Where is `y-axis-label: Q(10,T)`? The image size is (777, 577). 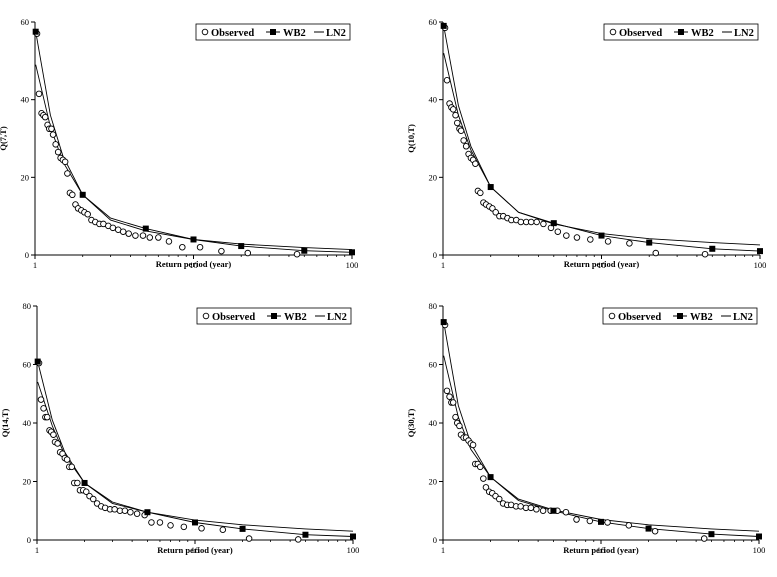
y-axis-label: Q(10,T) is located at coordinates (411, 138).